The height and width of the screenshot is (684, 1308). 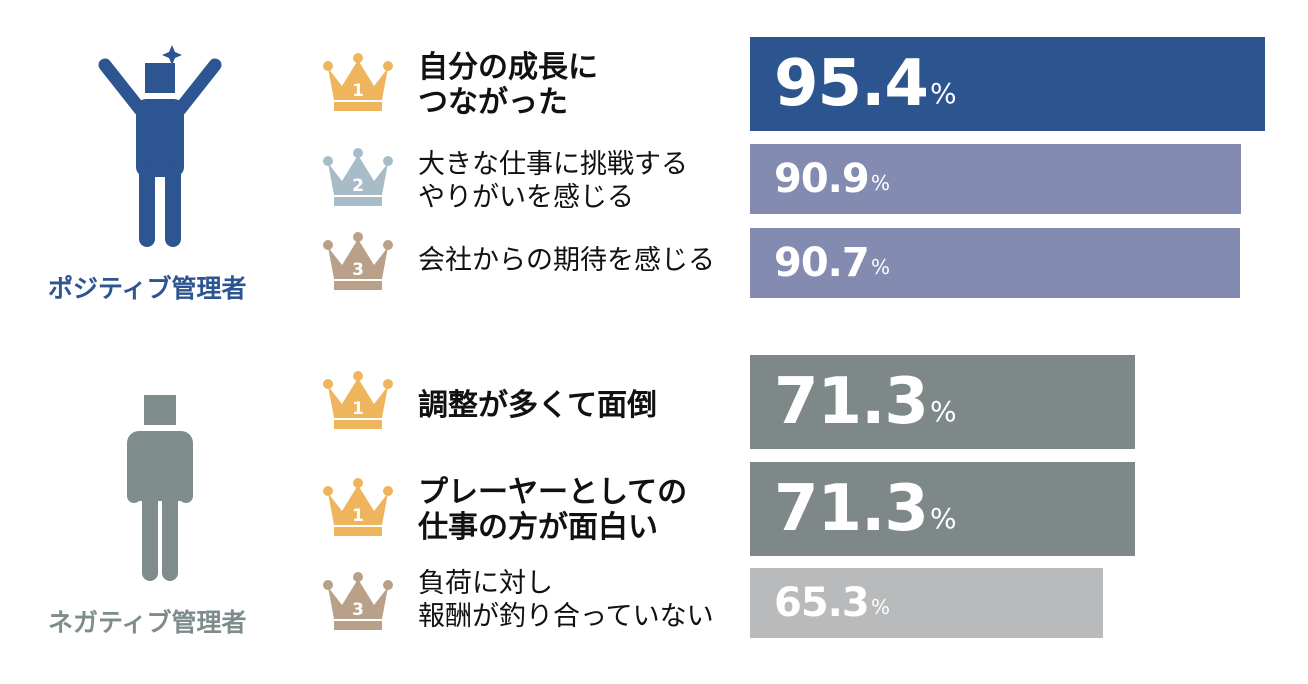 What do you see at coordinates (566, 260) in the screenshot?
I see `item-label: 会社からの期待を感じる` at bounding box center [566, 260].